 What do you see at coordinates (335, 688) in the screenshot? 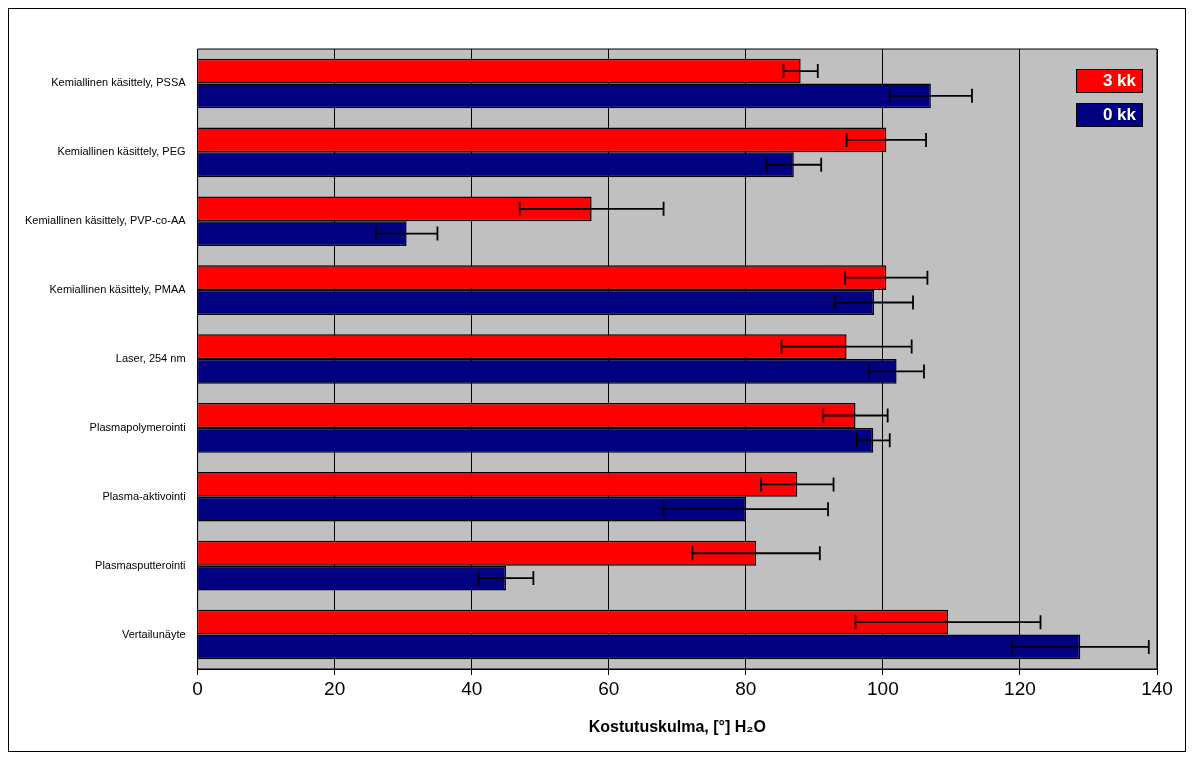
I see `x-tick-label: 20` at bounding box center [335, 688].